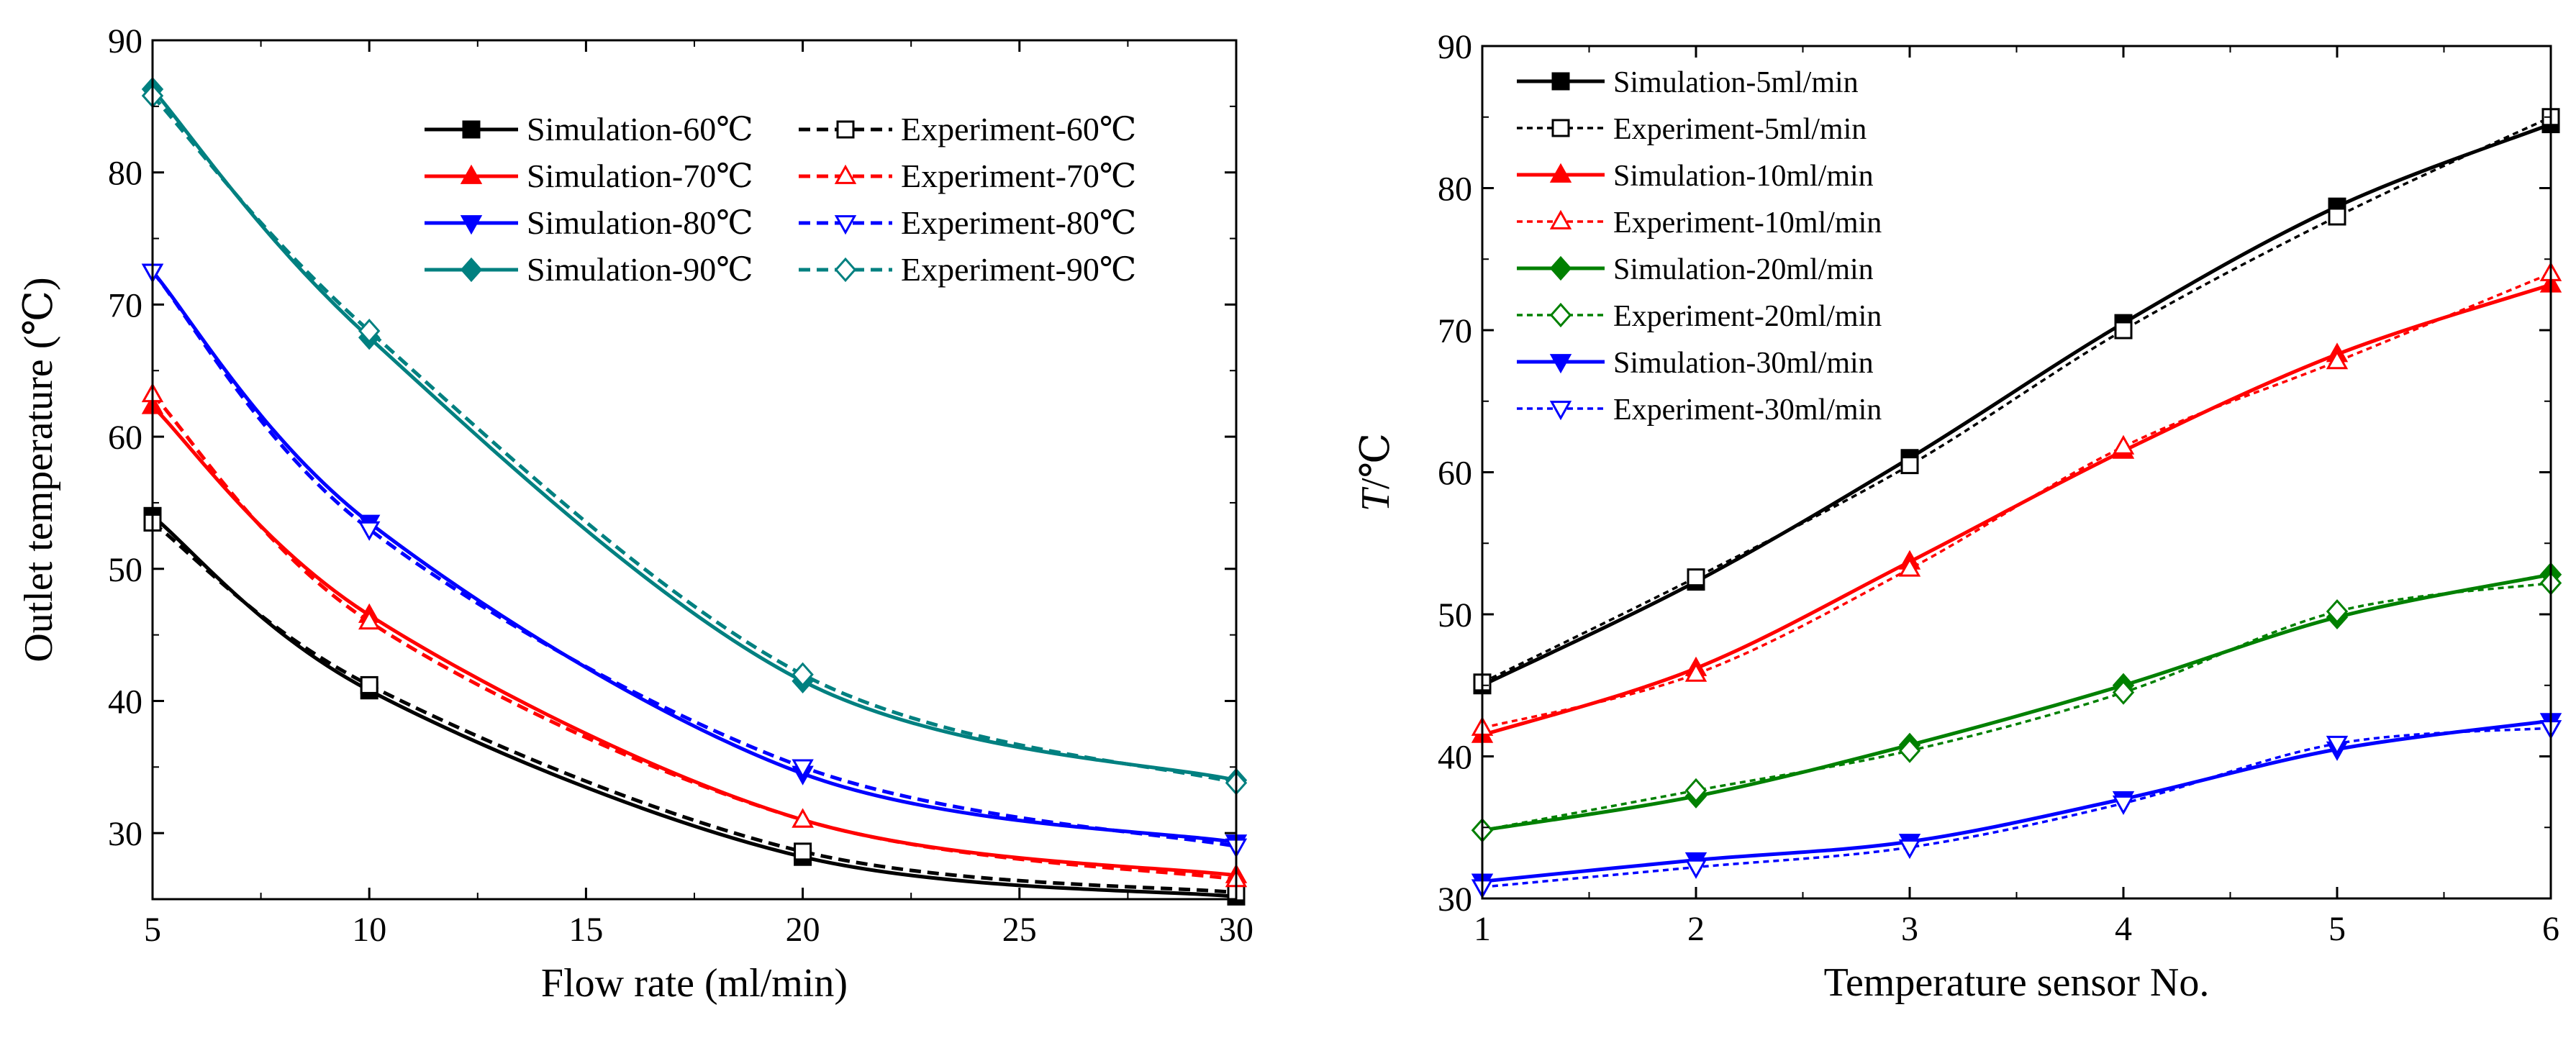 Image resolution: width=2576 pixels, height=1038 pixels. I want to click on y-axis-title: Outlet temperature (℃), so click(39, 470).